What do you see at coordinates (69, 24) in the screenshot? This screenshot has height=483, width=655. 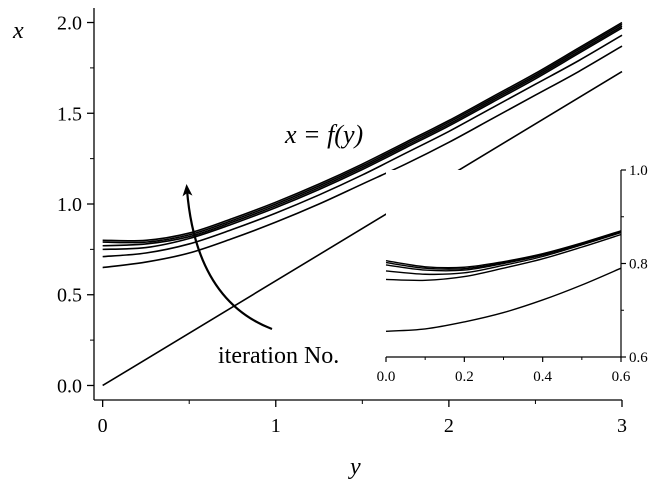 I see `main-y-tick-label: 2.0` at bounding box center [69, 24].